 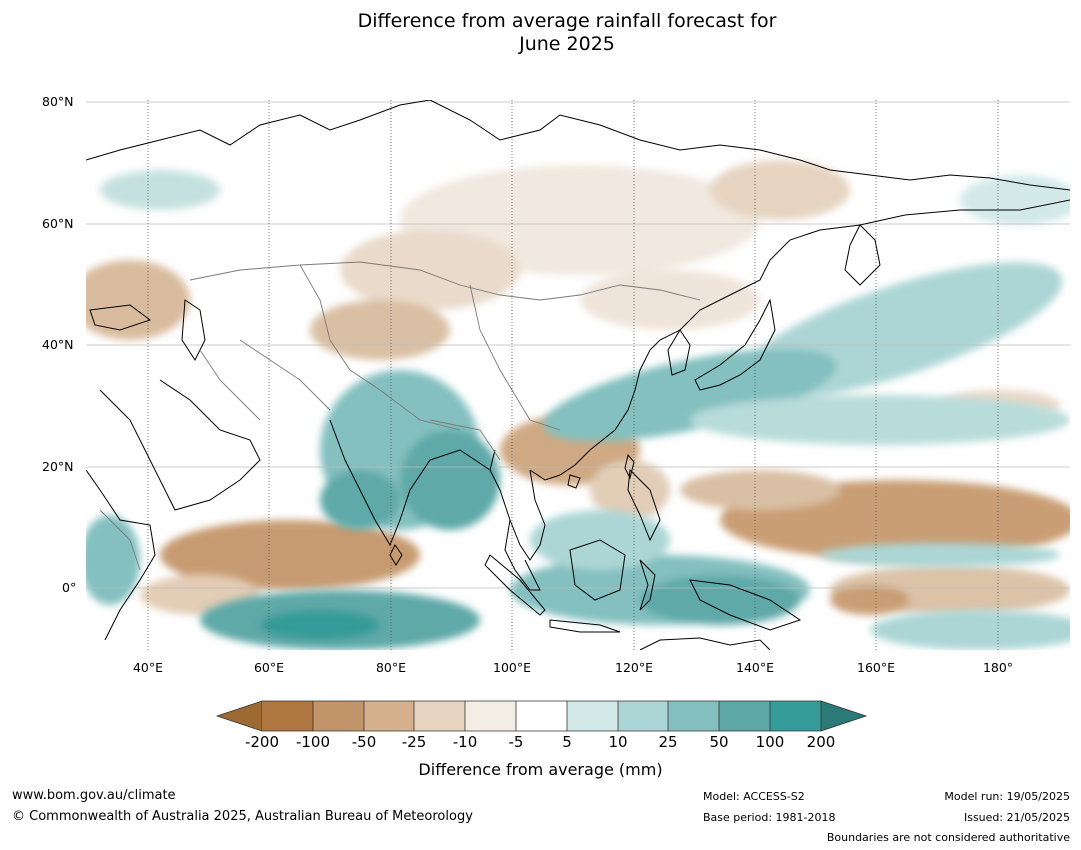 What do you see at coordinates (121, 555) in the screenshot?
I see `africa-east-coast` at bounding box center [121, 555].